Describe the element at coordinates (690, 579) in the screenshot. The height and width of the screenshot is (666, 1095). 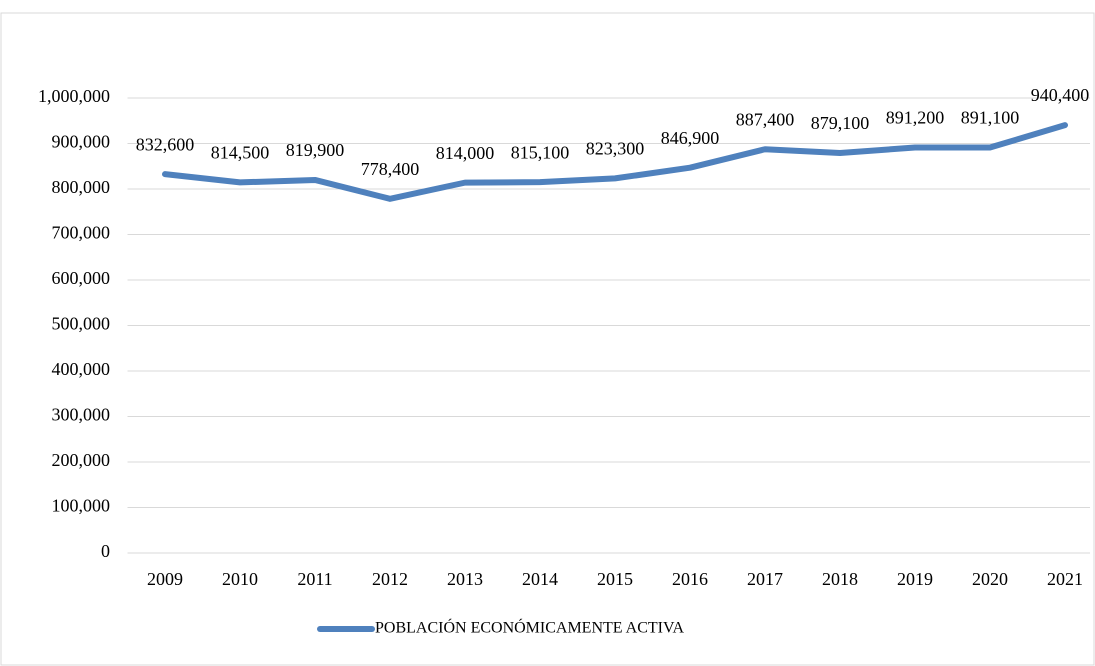
I see `x-tick-label: 2016` at that location.